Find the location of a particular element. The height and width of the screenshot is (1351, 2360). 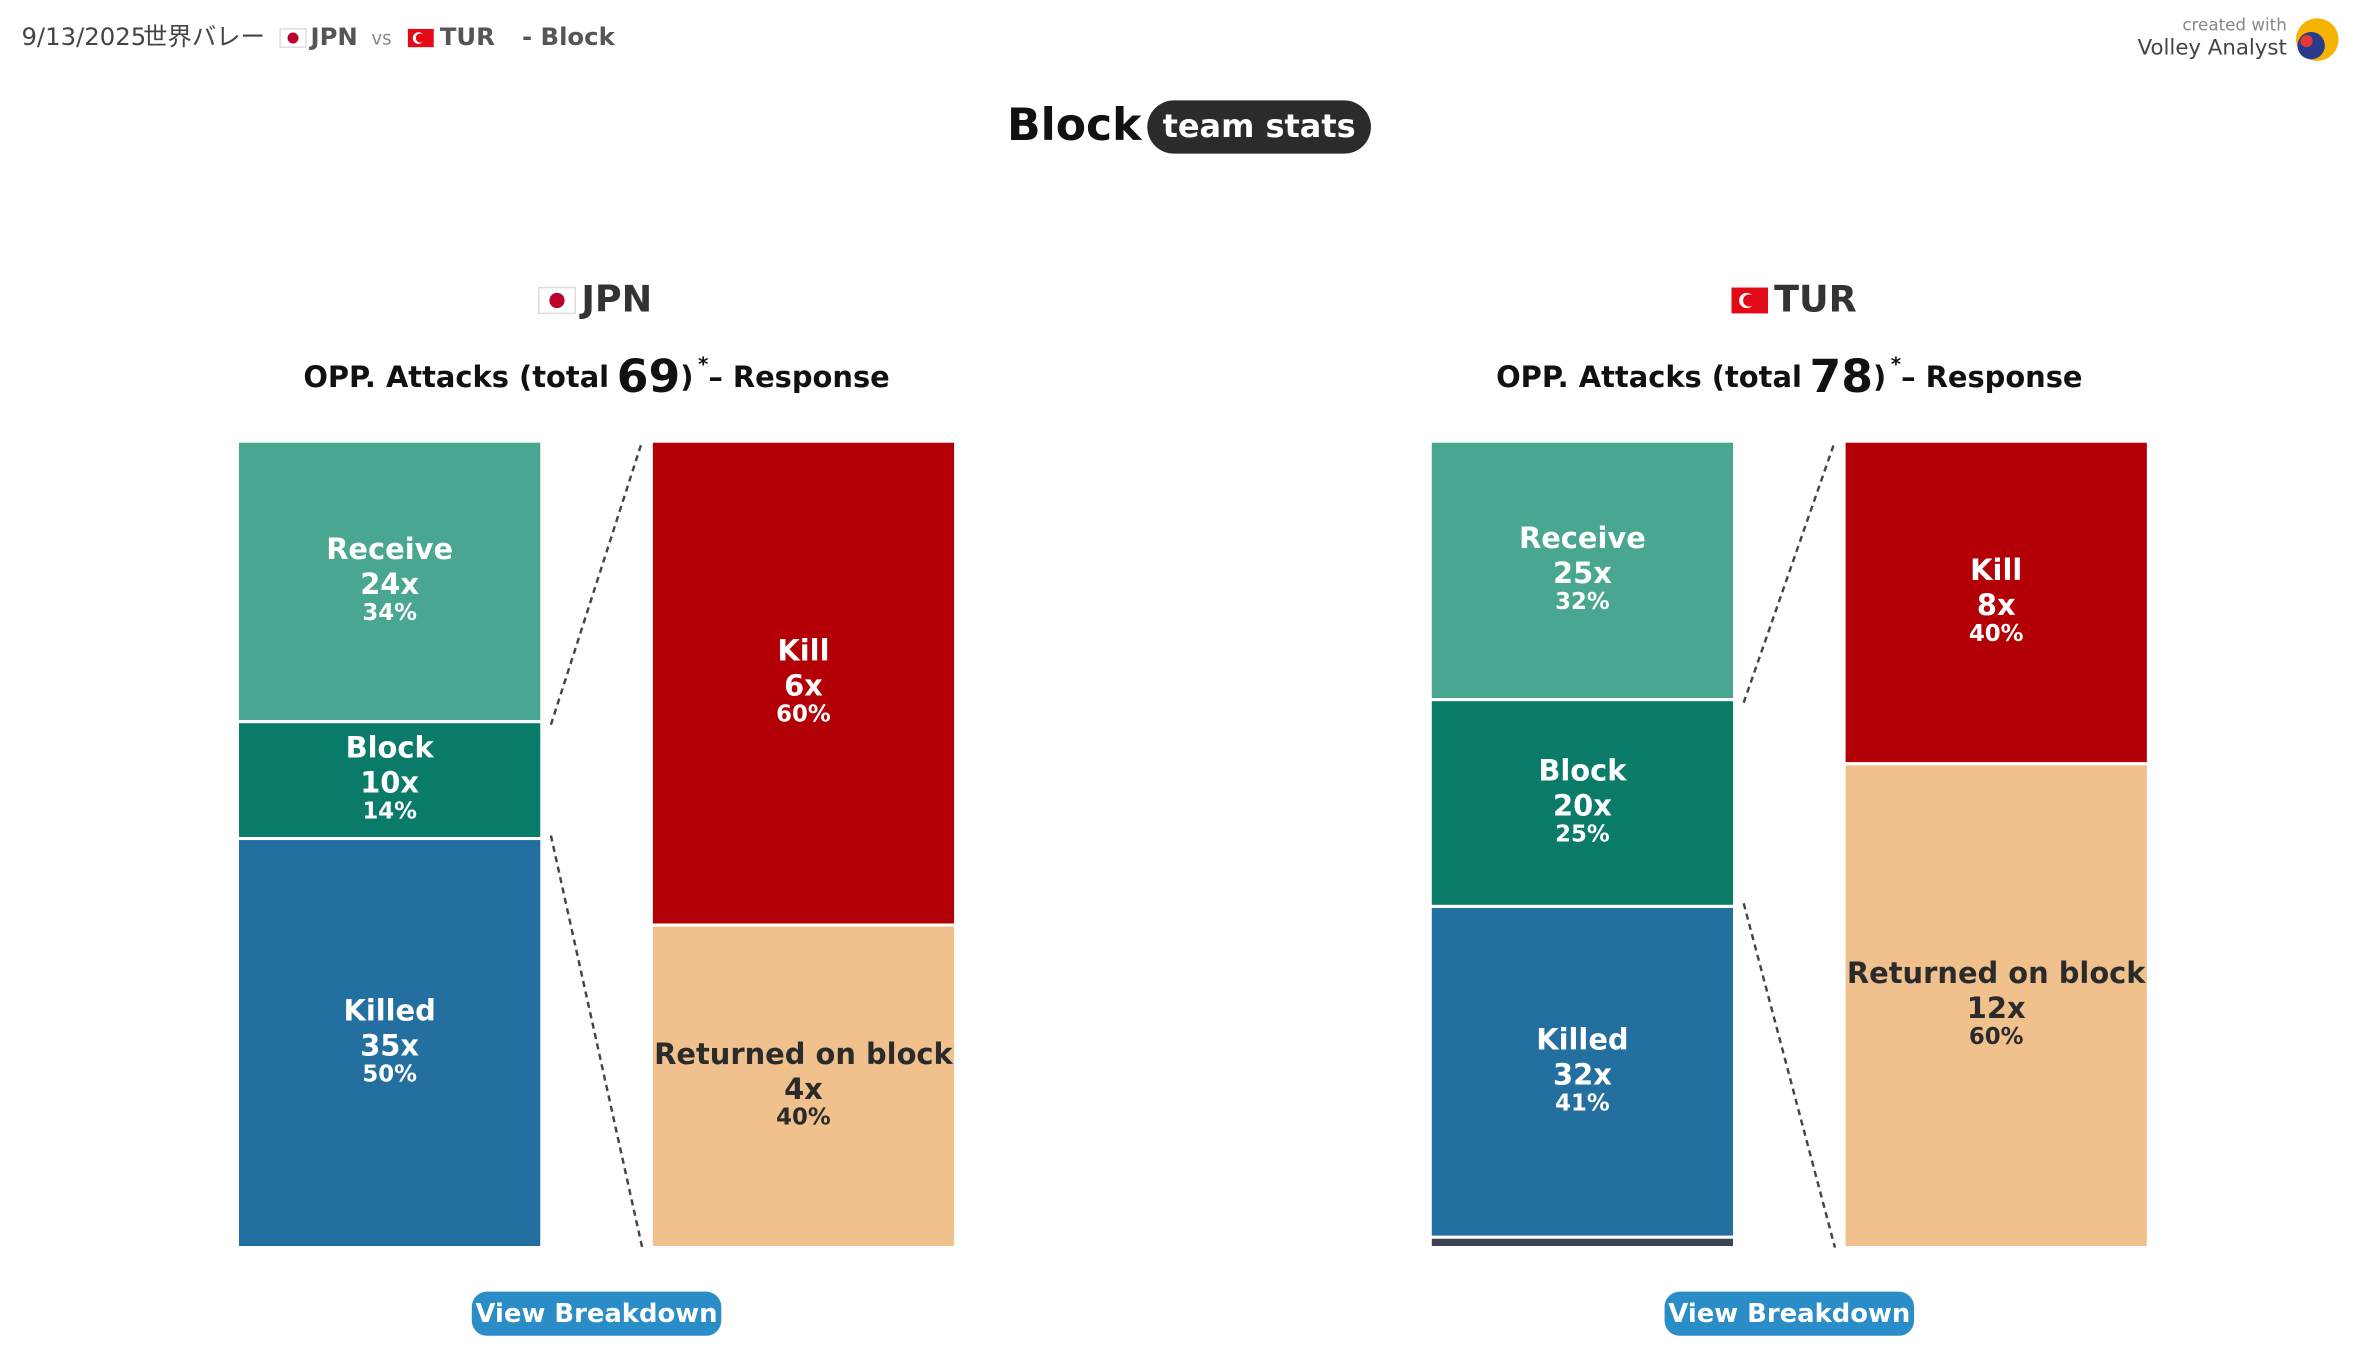

segment-count: 25x is located at coordinates (1582, 573).